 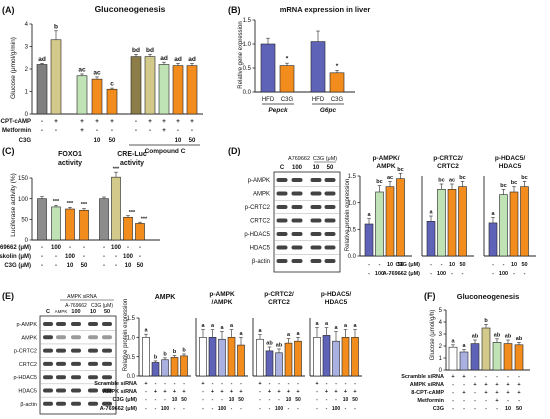 I want to click on panel-a-row-label: C3G, so click(x=25, y=141).